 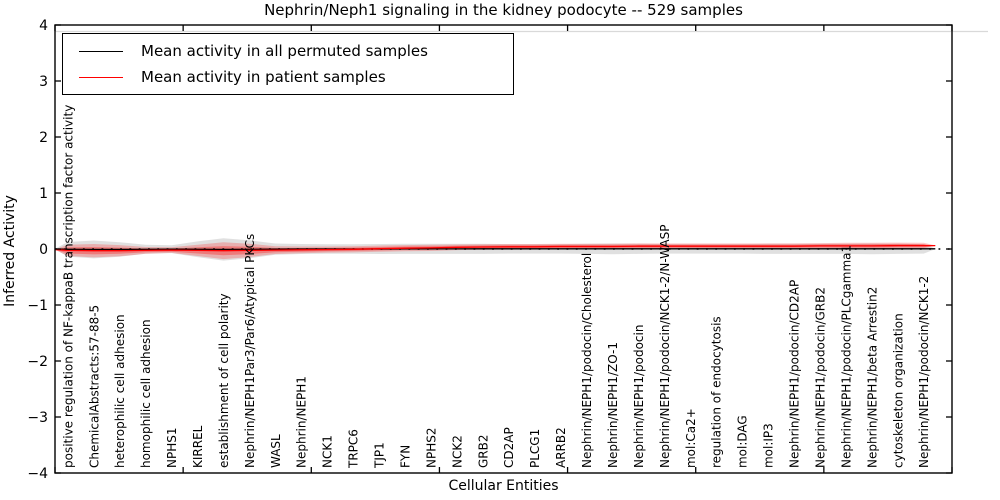 I want to click on x-tick-label: NPHS2, so click(x=431, y=448).